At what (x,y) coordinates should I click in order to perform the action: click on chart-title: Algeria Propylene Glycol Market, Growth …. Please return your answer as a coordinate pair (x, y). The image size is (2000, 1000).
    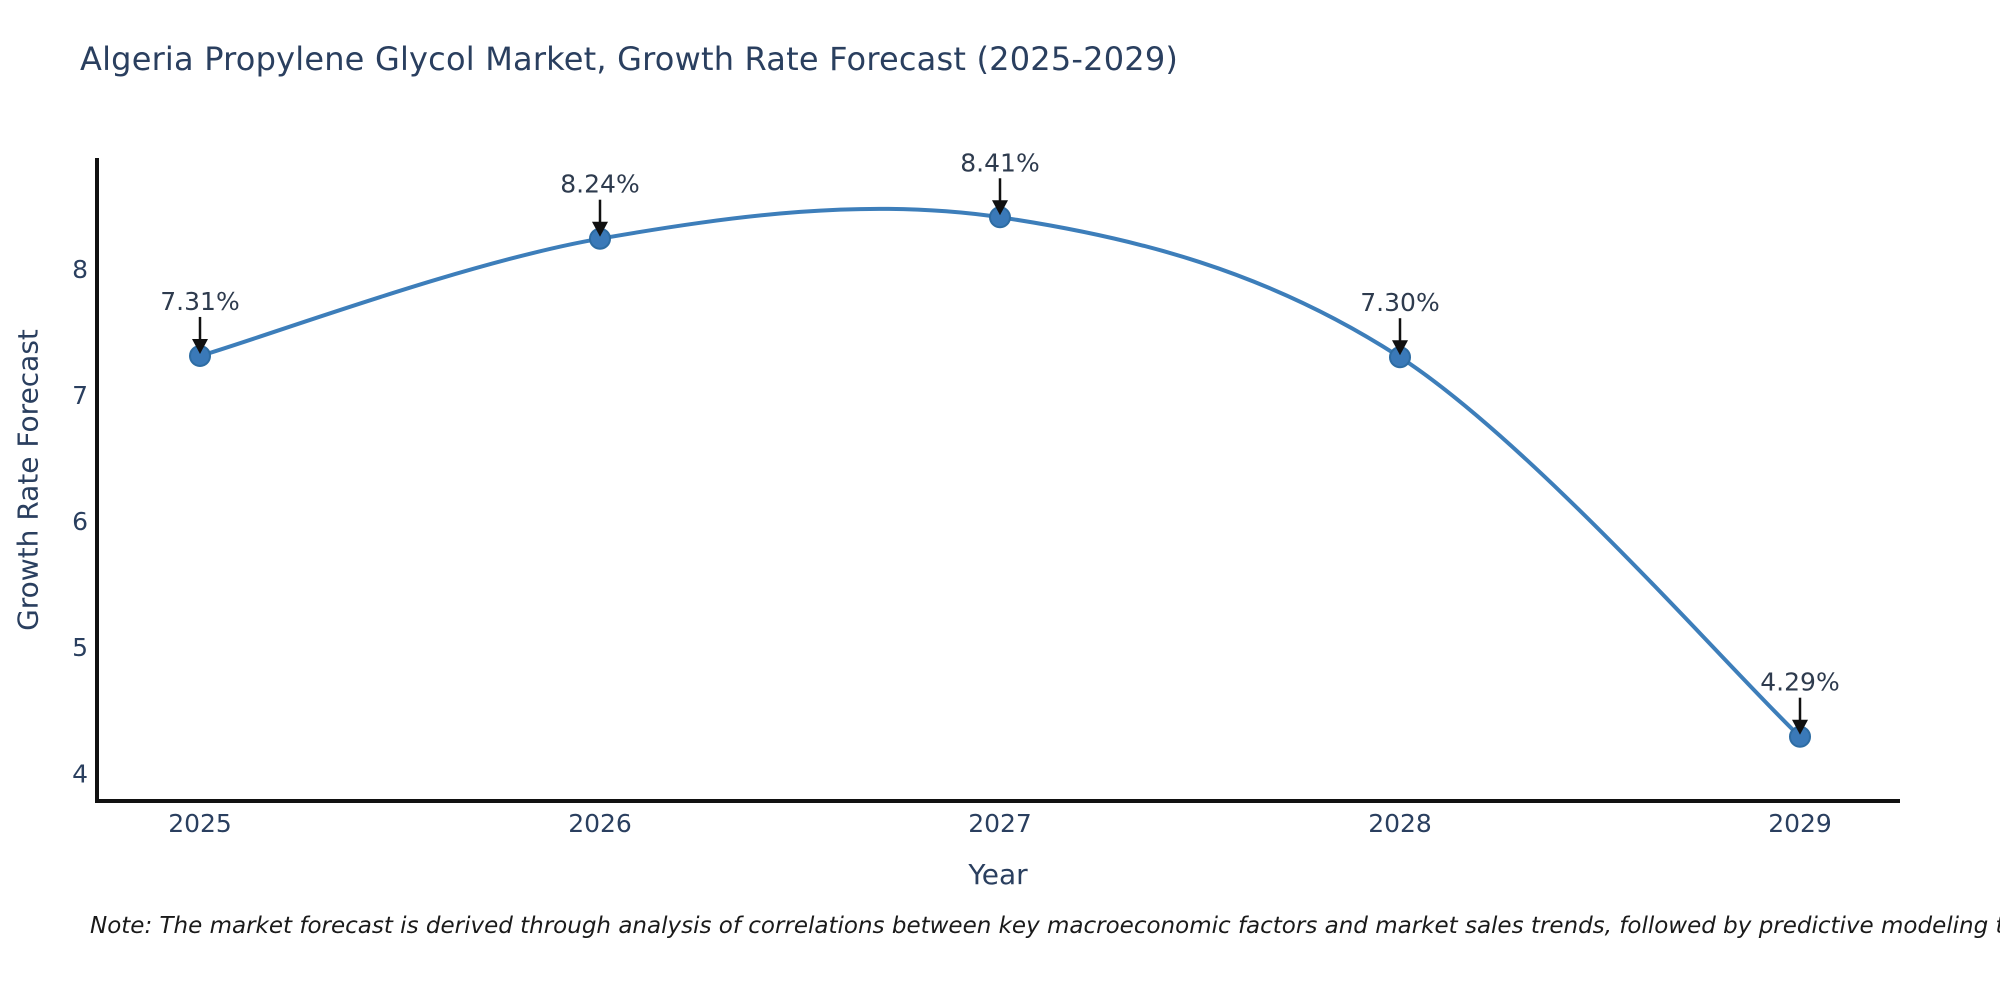
    Looking at the image, I should click on (629, 59).